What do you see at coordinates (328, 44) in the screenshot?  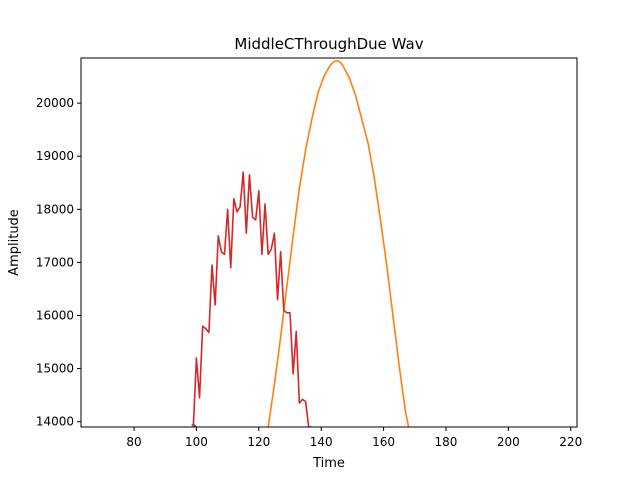 I see `chart-title: MiddleCThroughDue Wav` at bounding box center [328, 44].